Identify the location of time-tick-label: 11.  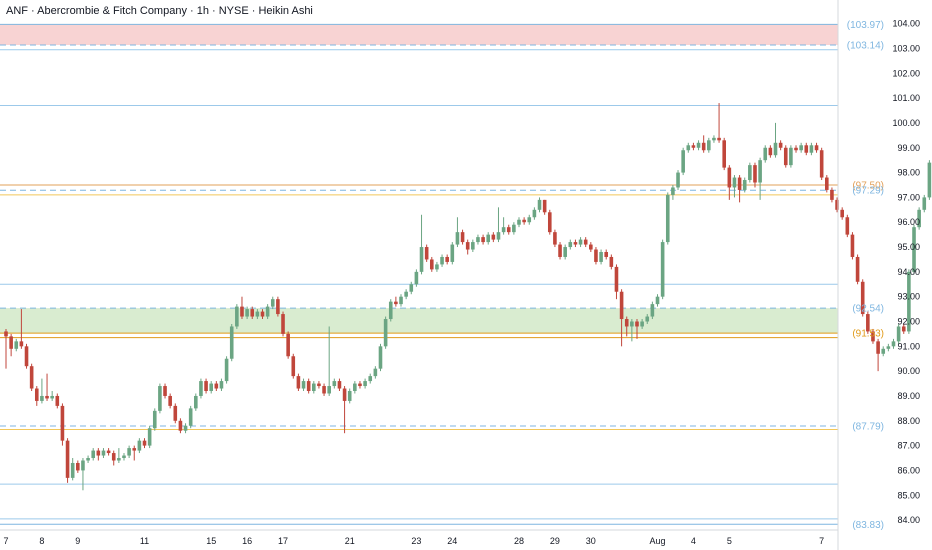
(144, 541).